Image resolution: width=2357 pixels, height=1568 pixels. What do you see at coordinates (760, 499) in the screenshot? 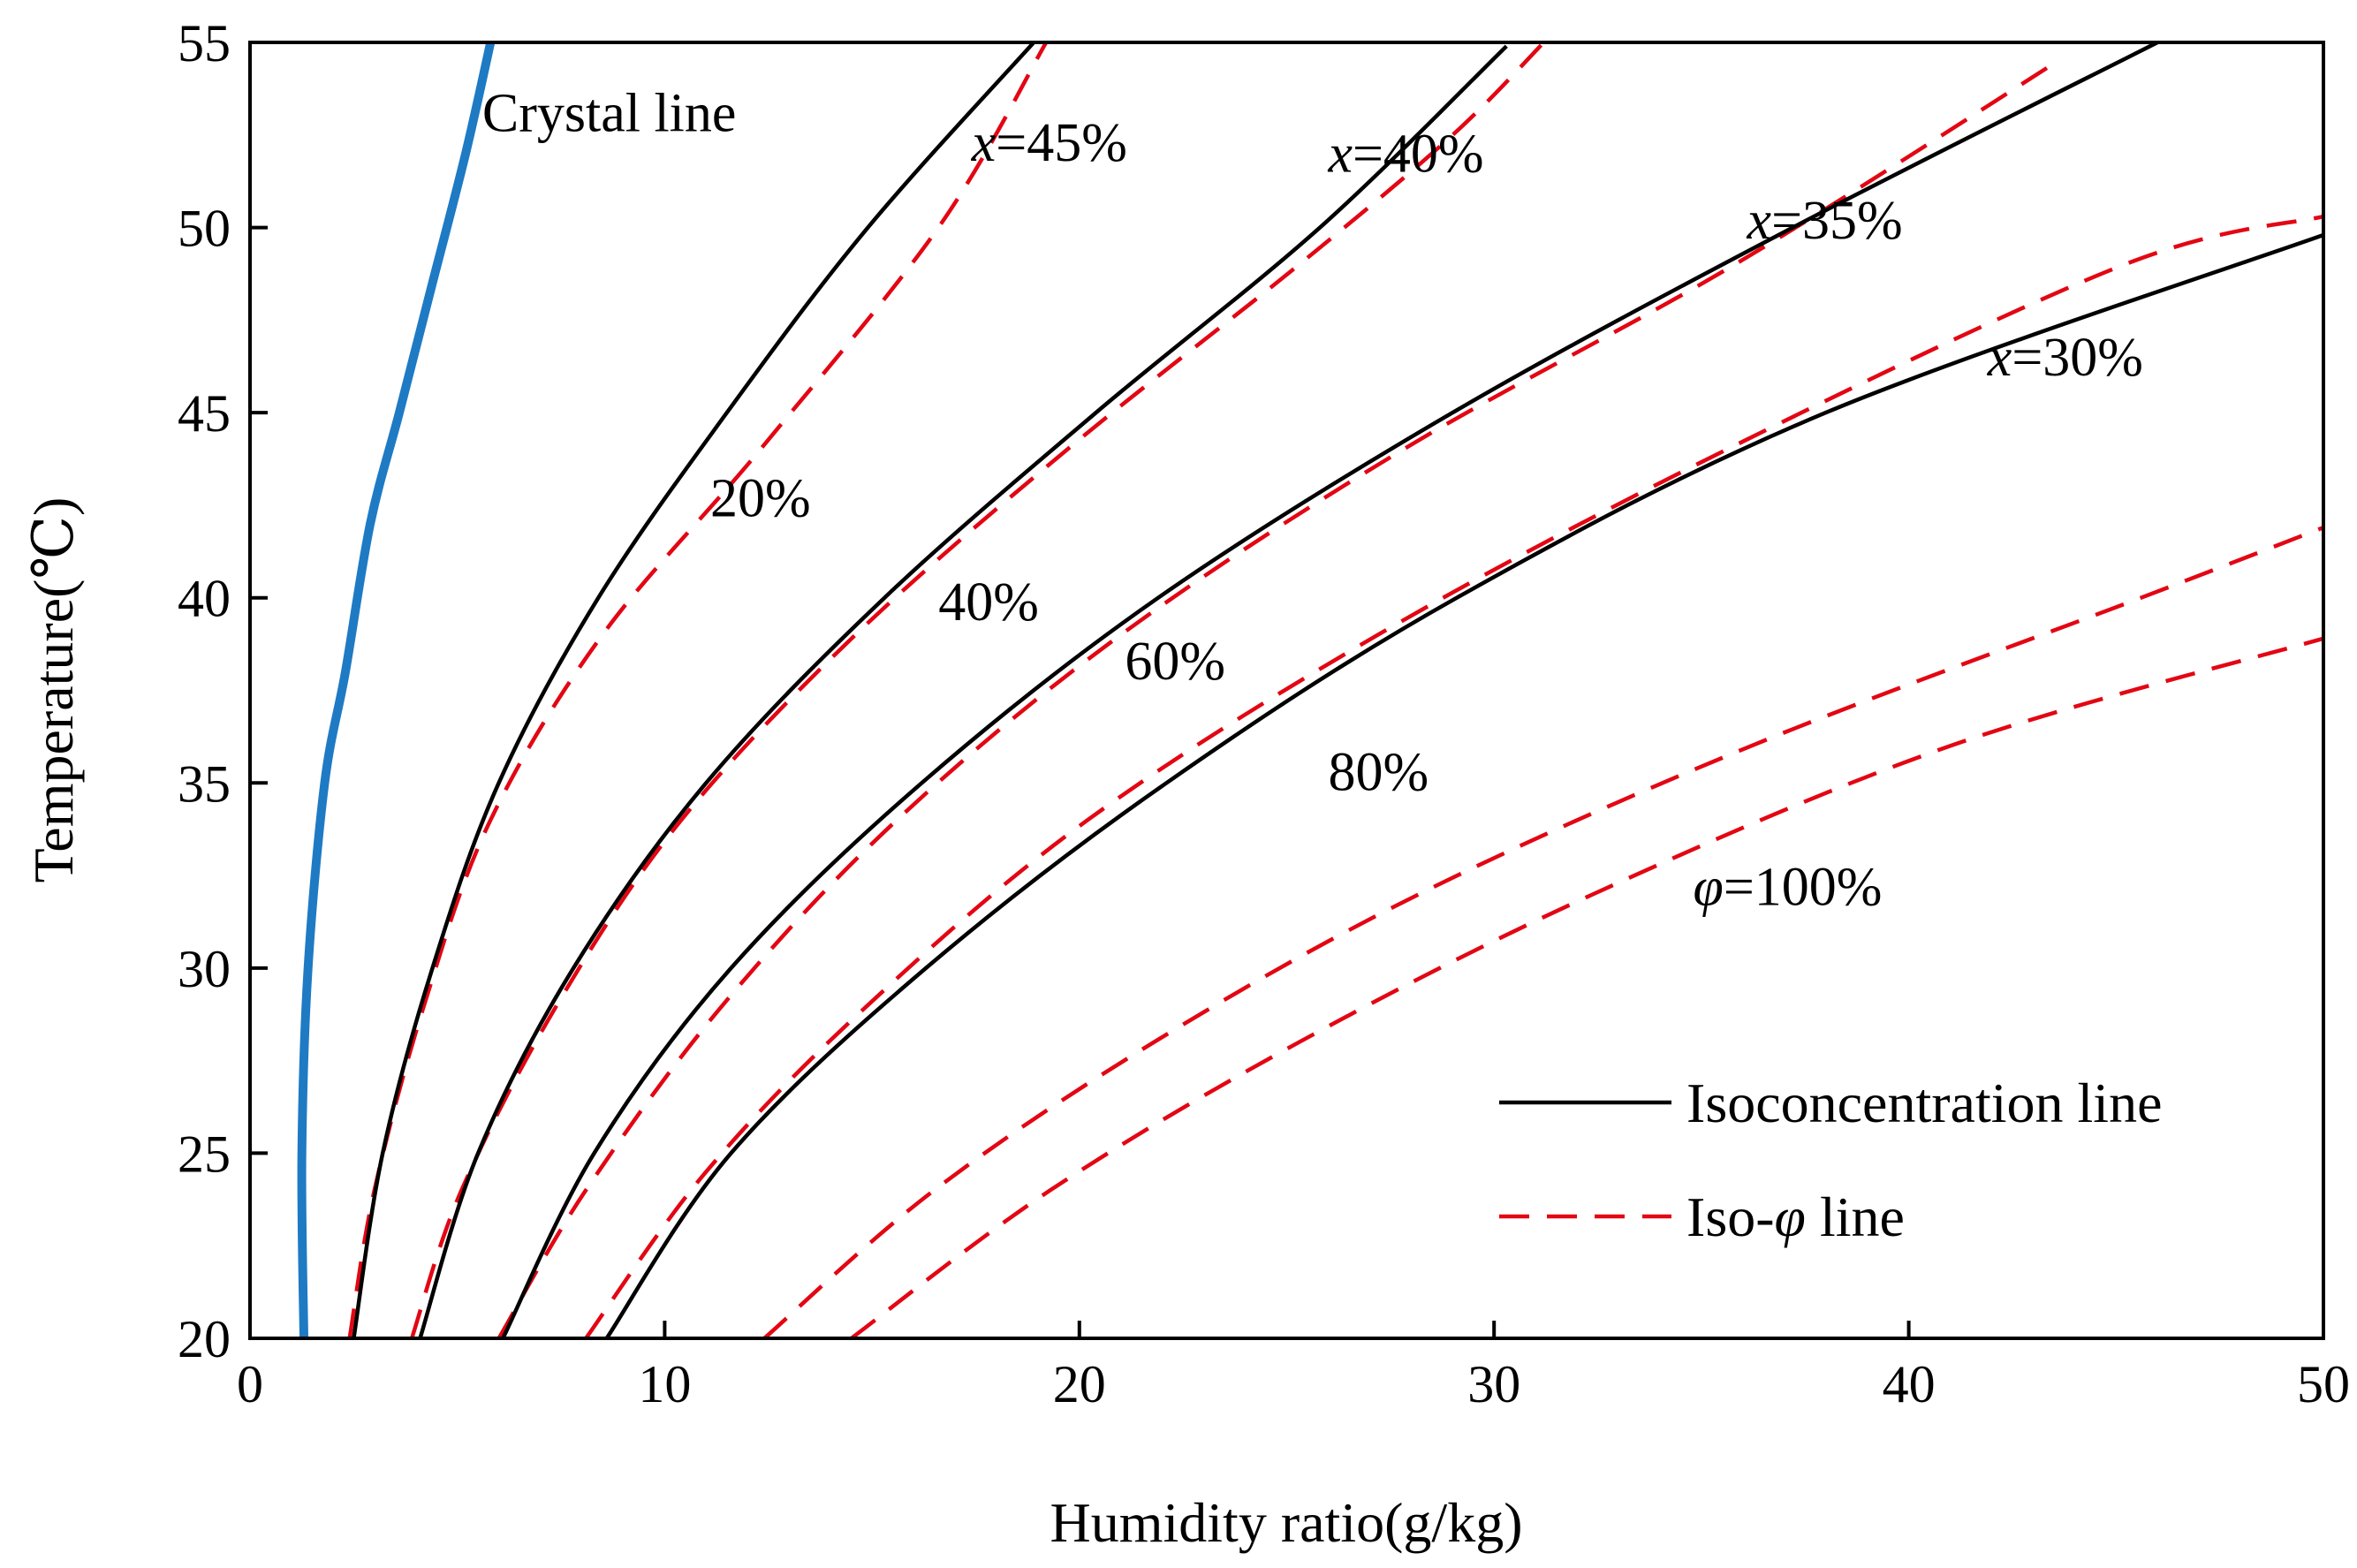
I see `curve-label-6: 20%` at bounding box center [760, 499].